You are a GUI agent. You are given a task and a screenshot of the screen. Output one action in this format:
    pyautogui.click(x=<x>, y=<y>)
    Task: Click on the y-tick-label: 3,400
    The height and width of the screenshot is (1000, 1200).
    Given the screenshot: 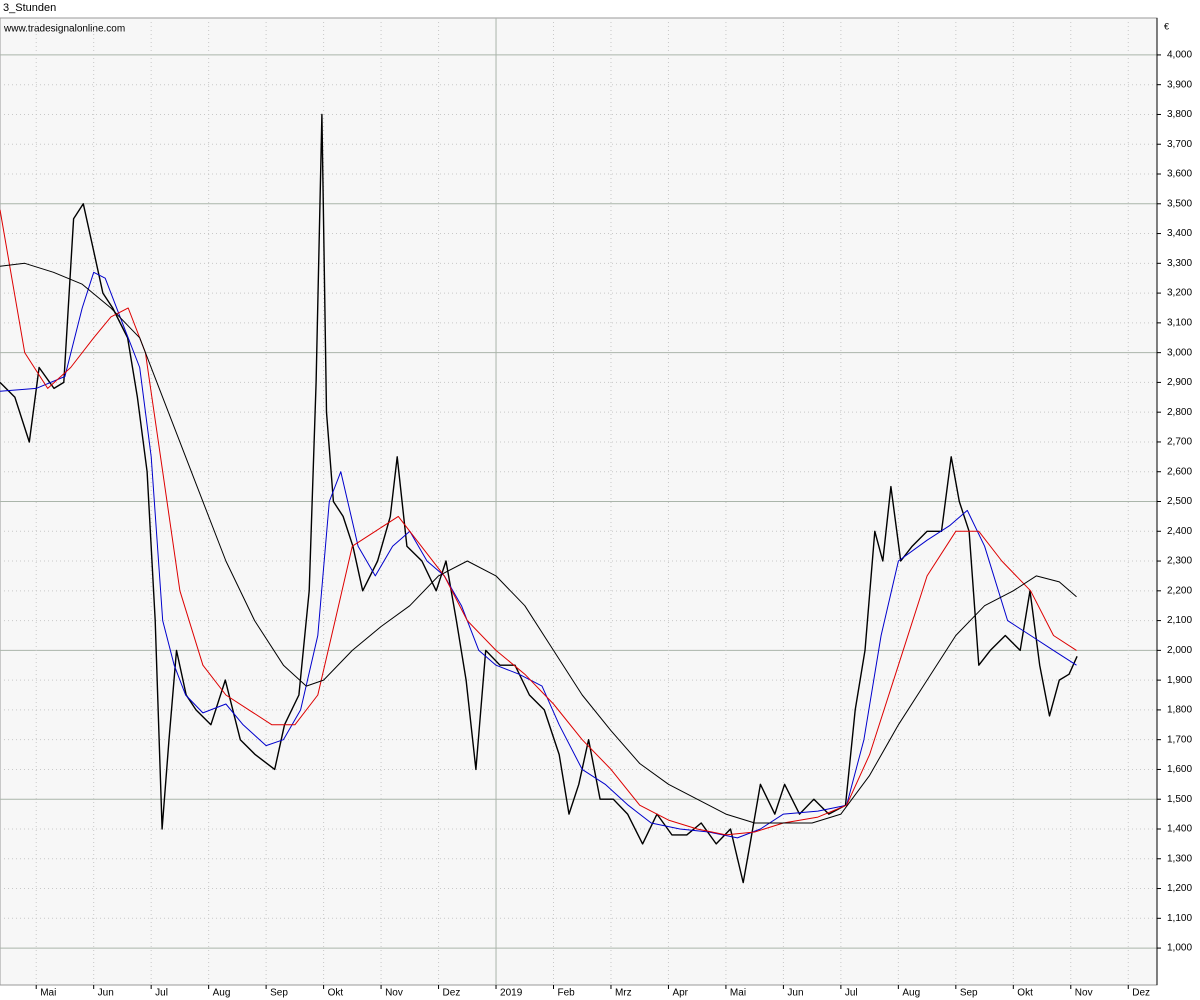 What is the action you would take?
    pyautogui.click(x=1179, y=233)
    